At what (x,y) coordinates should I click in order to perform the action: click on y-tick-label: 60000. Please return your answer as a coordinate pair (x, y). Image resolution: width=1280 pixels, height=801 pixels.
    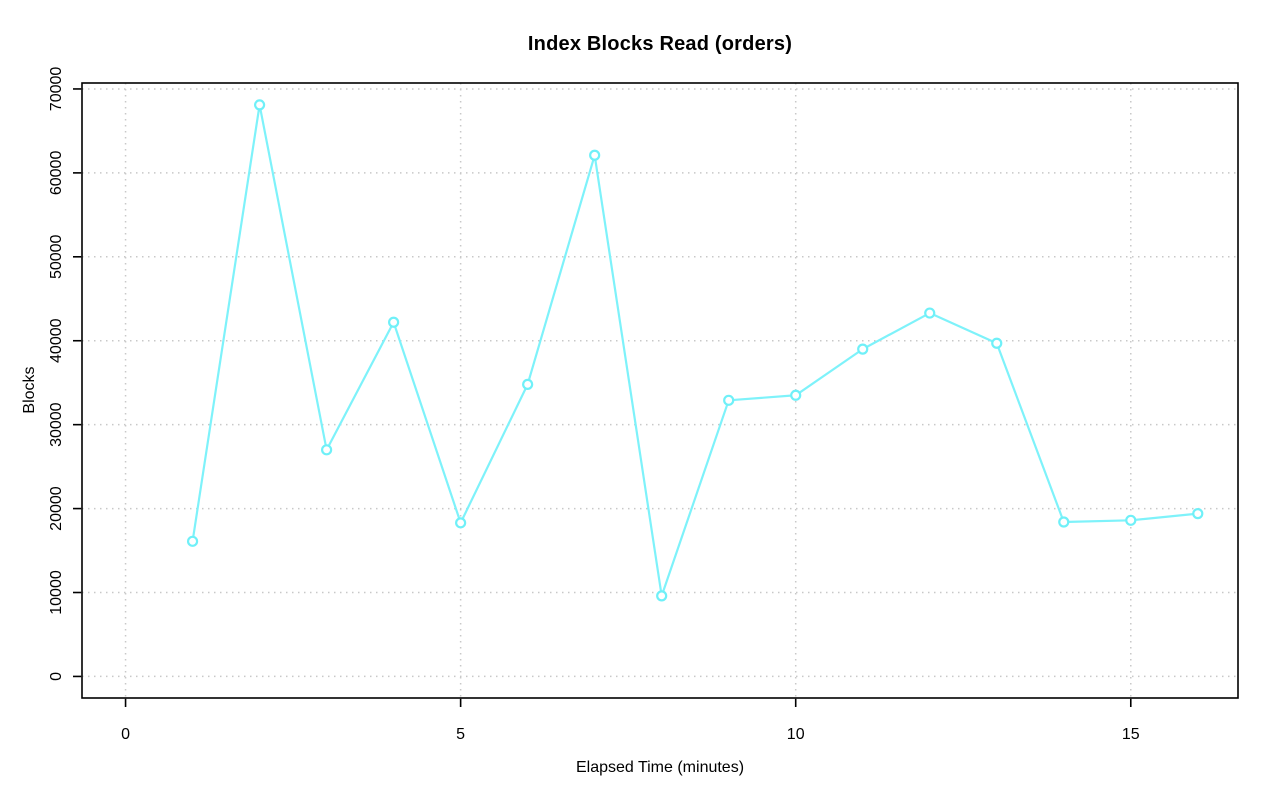
    Looking at the image, I should click on (56, 173).